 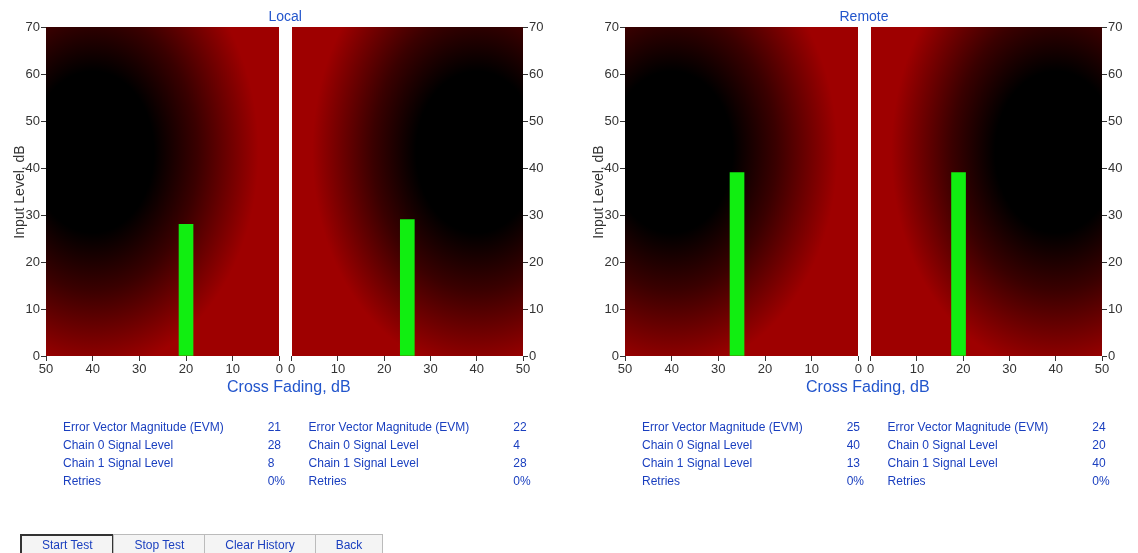 What do you see at coordinates (260, 543) in the screenshot?
I see `button: Clear History` at bounding box center [260, 543].